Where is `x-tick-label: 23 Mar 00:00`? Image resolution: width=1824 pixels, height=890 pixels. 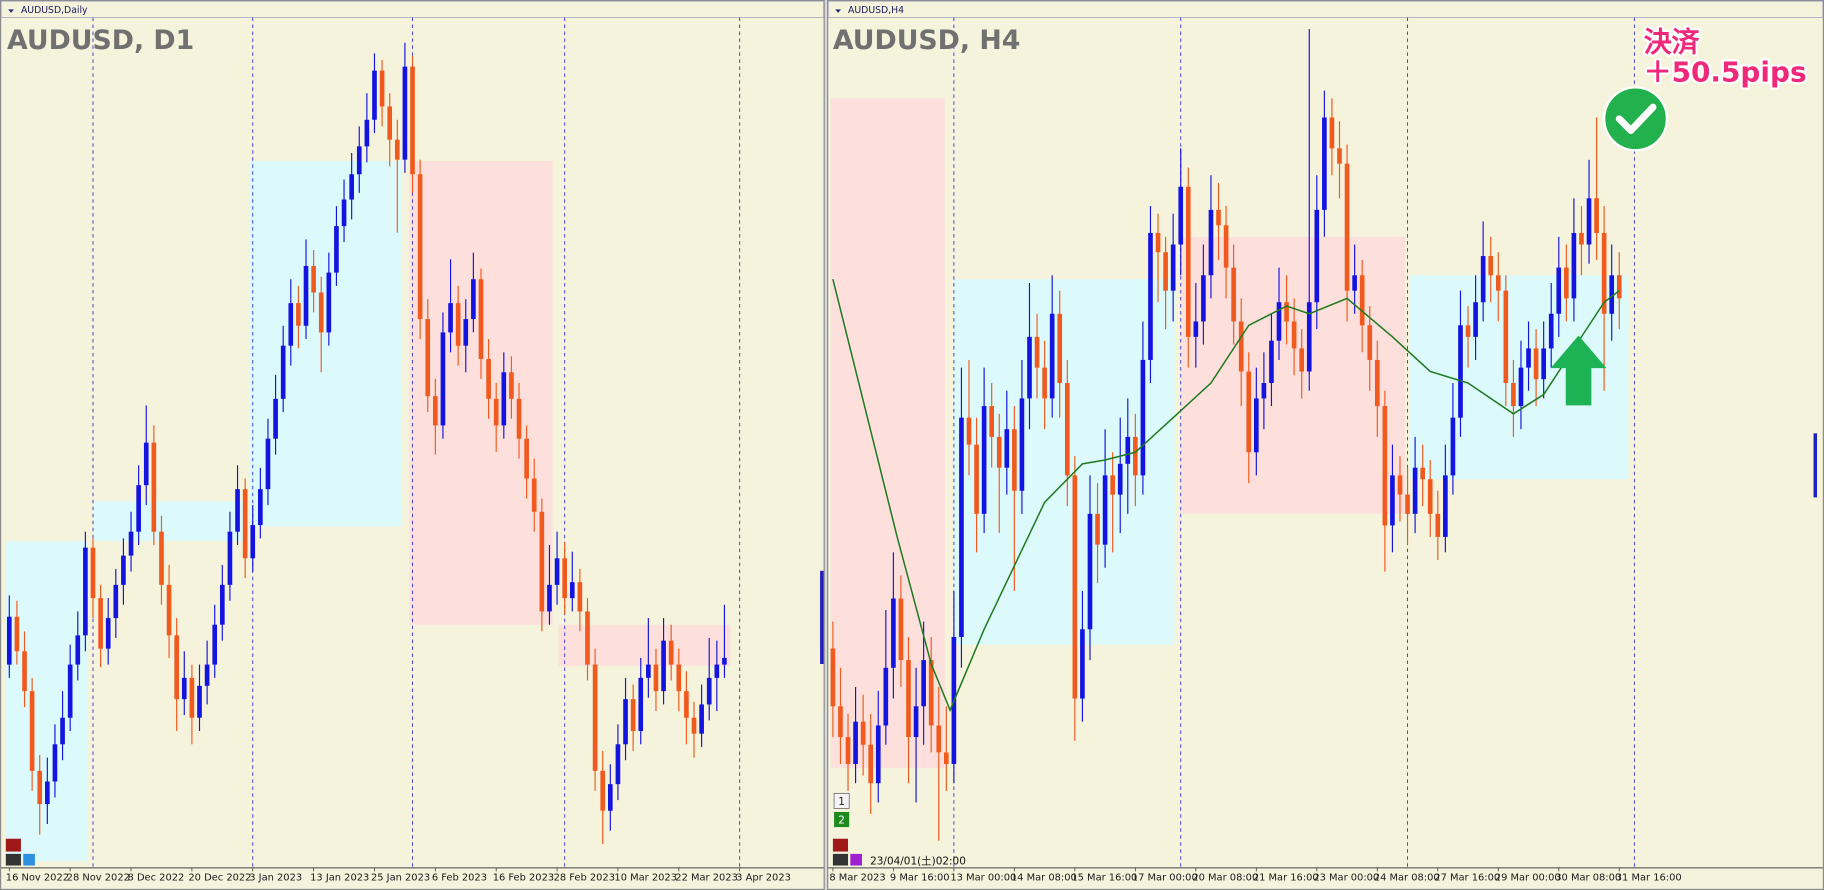
x-tick-label: 23 Mar 00:00 is located at coordinates (1346, 878).